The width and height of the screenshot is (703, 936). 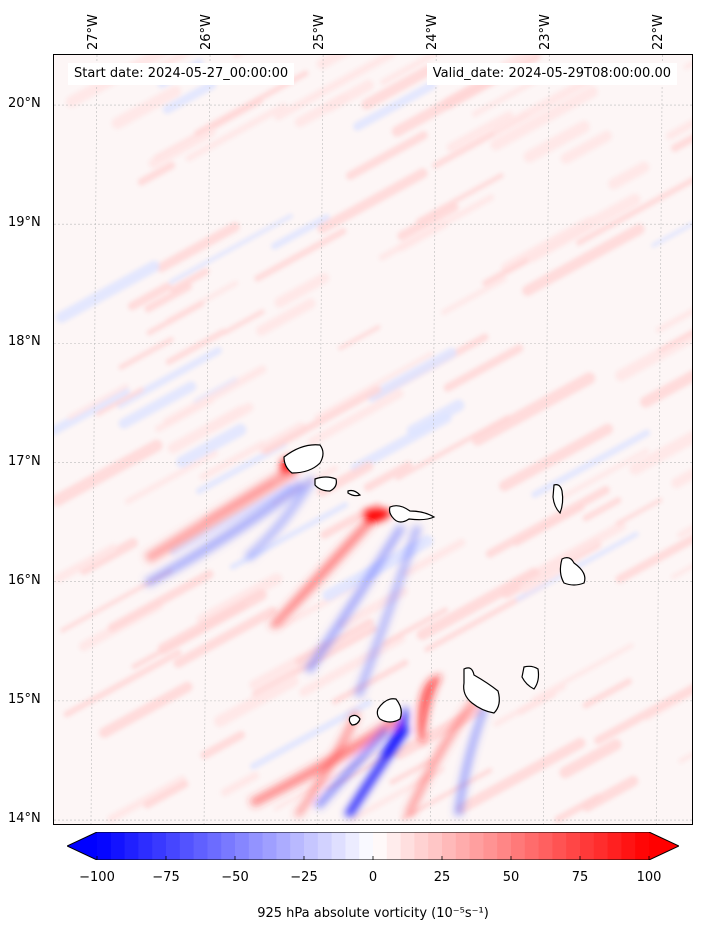 What do you see at coordinates (24, 699) in the screenshot?
I see `latitude-label-15n: 15°N` at bounding box center [24, 699].